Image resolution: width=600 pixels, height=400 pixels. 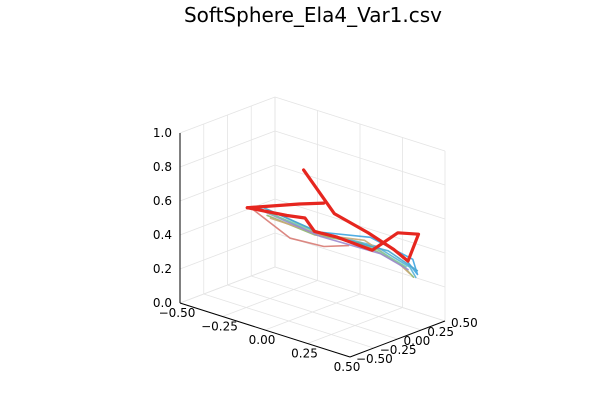 What do you see at coordinates (219, 327) in the screenshot?
I see `x-tick-label: −0.25` at bounding box center [219, 327].